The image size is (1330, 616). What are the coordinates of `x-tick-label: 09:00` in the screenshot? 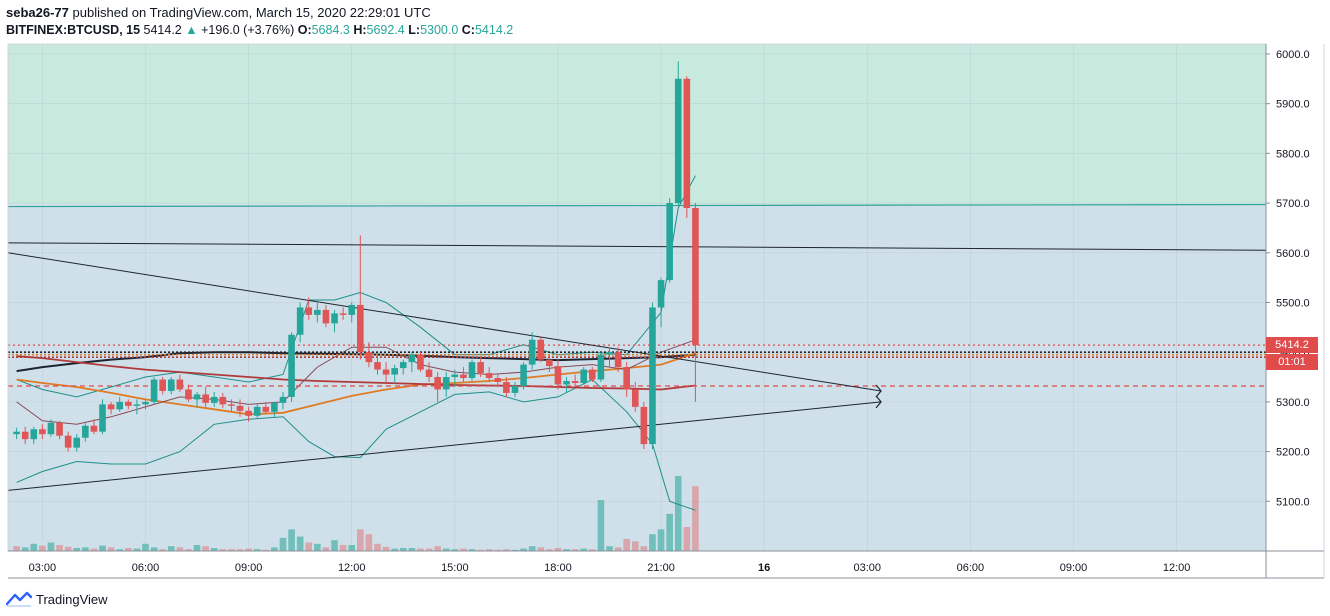 It's located at (249, 568).